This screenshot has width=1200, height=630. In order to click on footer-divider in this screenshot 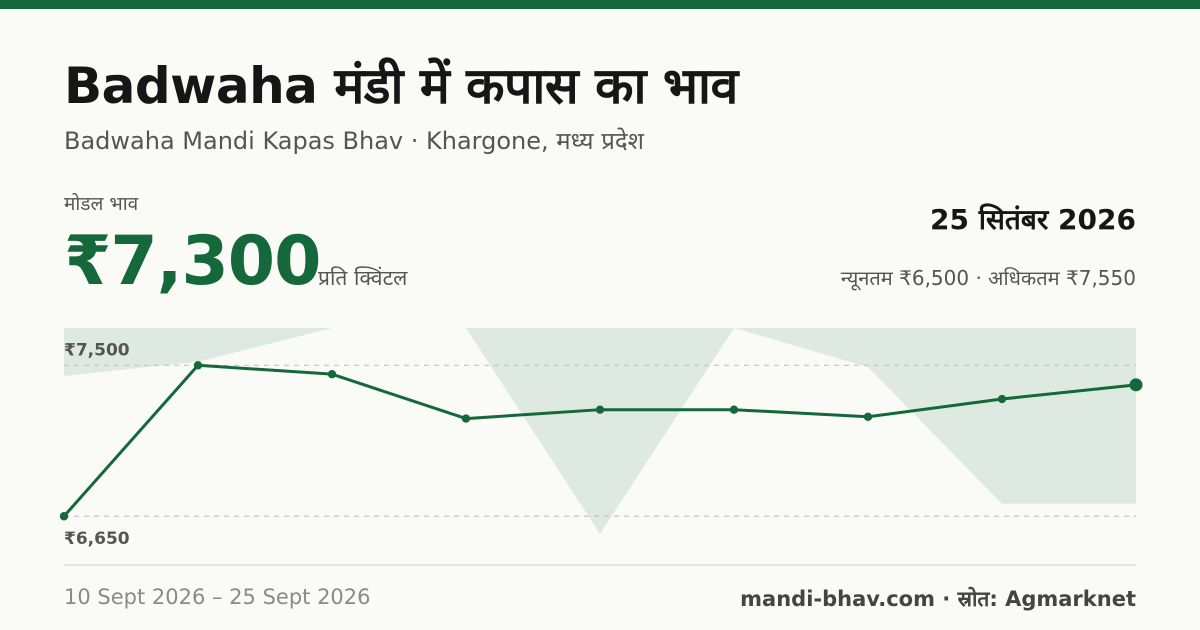, I will do `click(600, 565)`.